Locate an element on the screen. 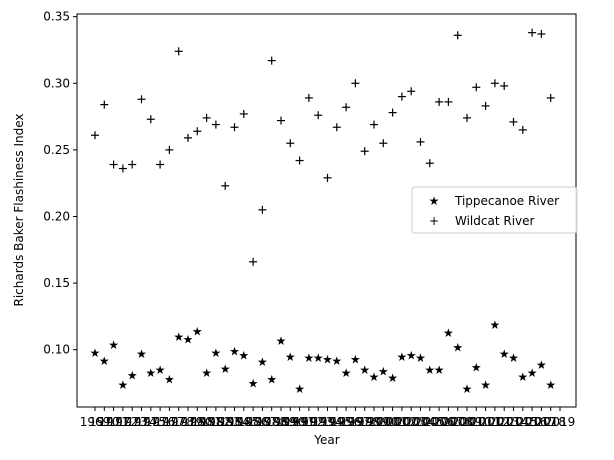  x-tick-label: 1977 is located at coordinates (169, 422).